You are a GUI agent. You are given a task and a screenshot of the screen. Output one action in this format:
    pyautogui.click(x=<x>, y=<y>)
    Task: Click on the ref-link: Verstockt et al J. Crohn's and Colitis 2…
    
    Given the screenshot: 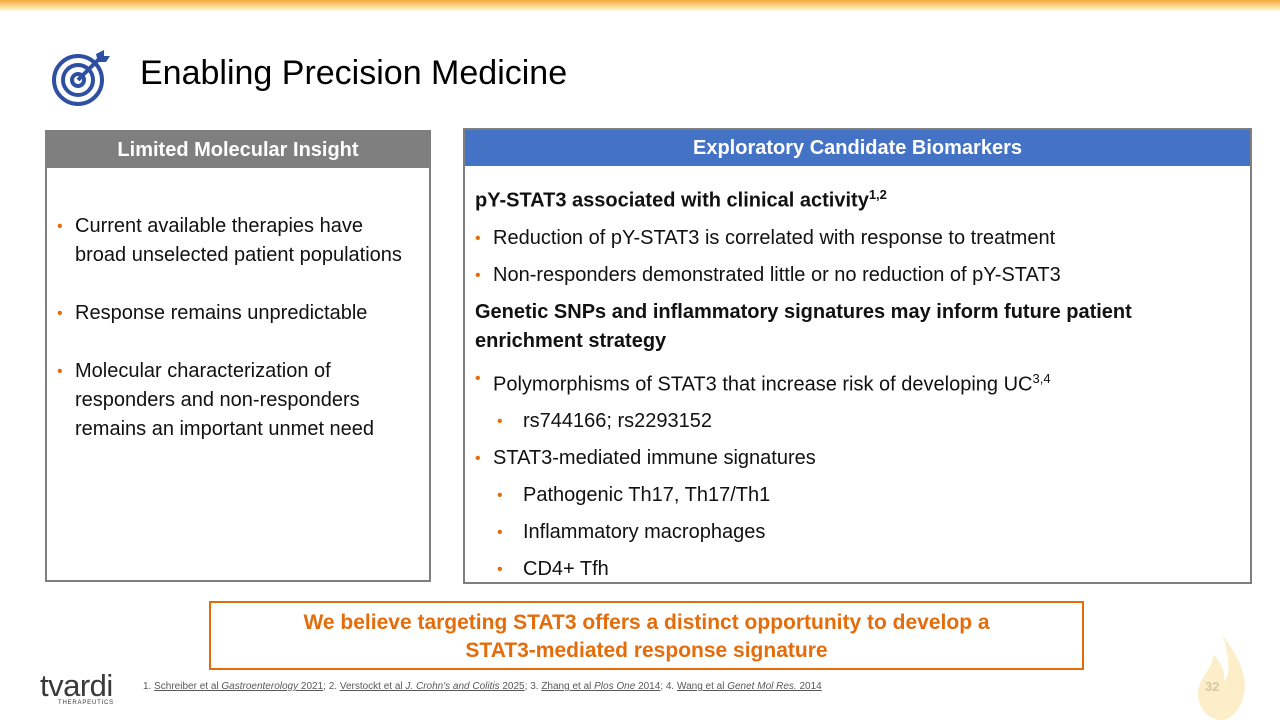 What is the action you would take?
    pyautogui.click(x=432, y=686)
    